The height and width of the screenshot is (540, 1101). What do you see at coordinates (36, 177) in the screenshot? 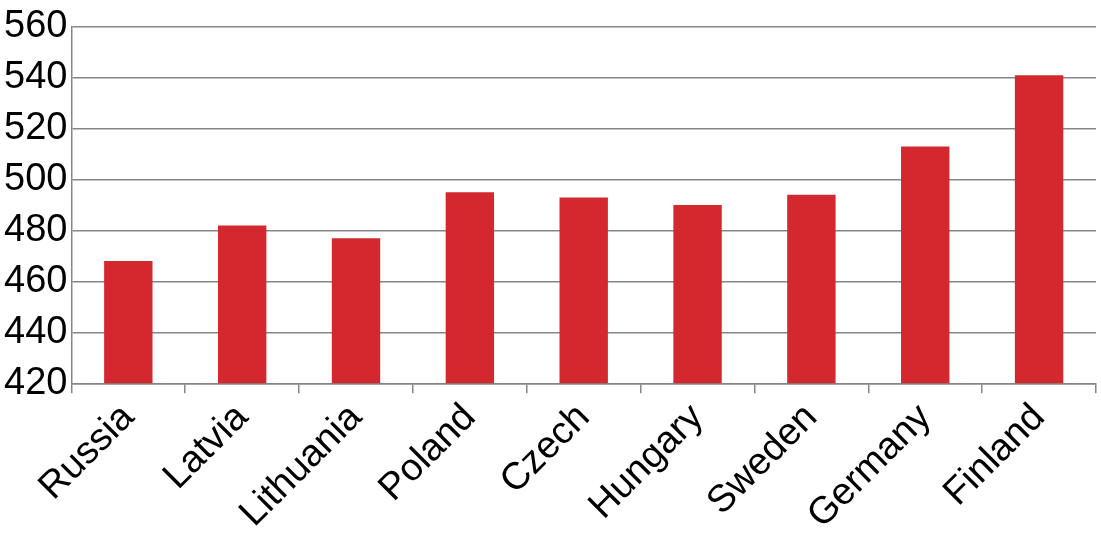
I see `y-tick-label: 500` at bounding box center [36, 177].